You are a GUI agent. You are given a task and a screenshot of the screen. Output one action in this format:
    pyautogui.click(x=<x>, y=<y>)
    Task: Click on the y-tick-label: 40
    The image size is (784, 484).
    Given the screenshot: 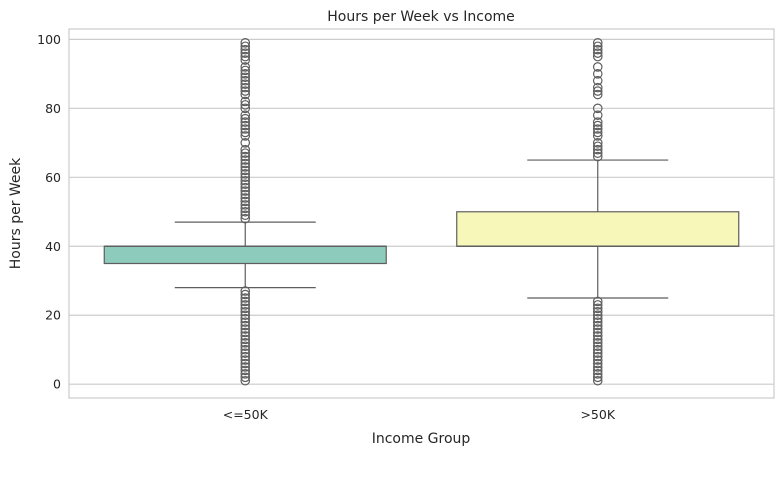 What is the action you would take?
    pyautogui.click(x=53, y=246)
    